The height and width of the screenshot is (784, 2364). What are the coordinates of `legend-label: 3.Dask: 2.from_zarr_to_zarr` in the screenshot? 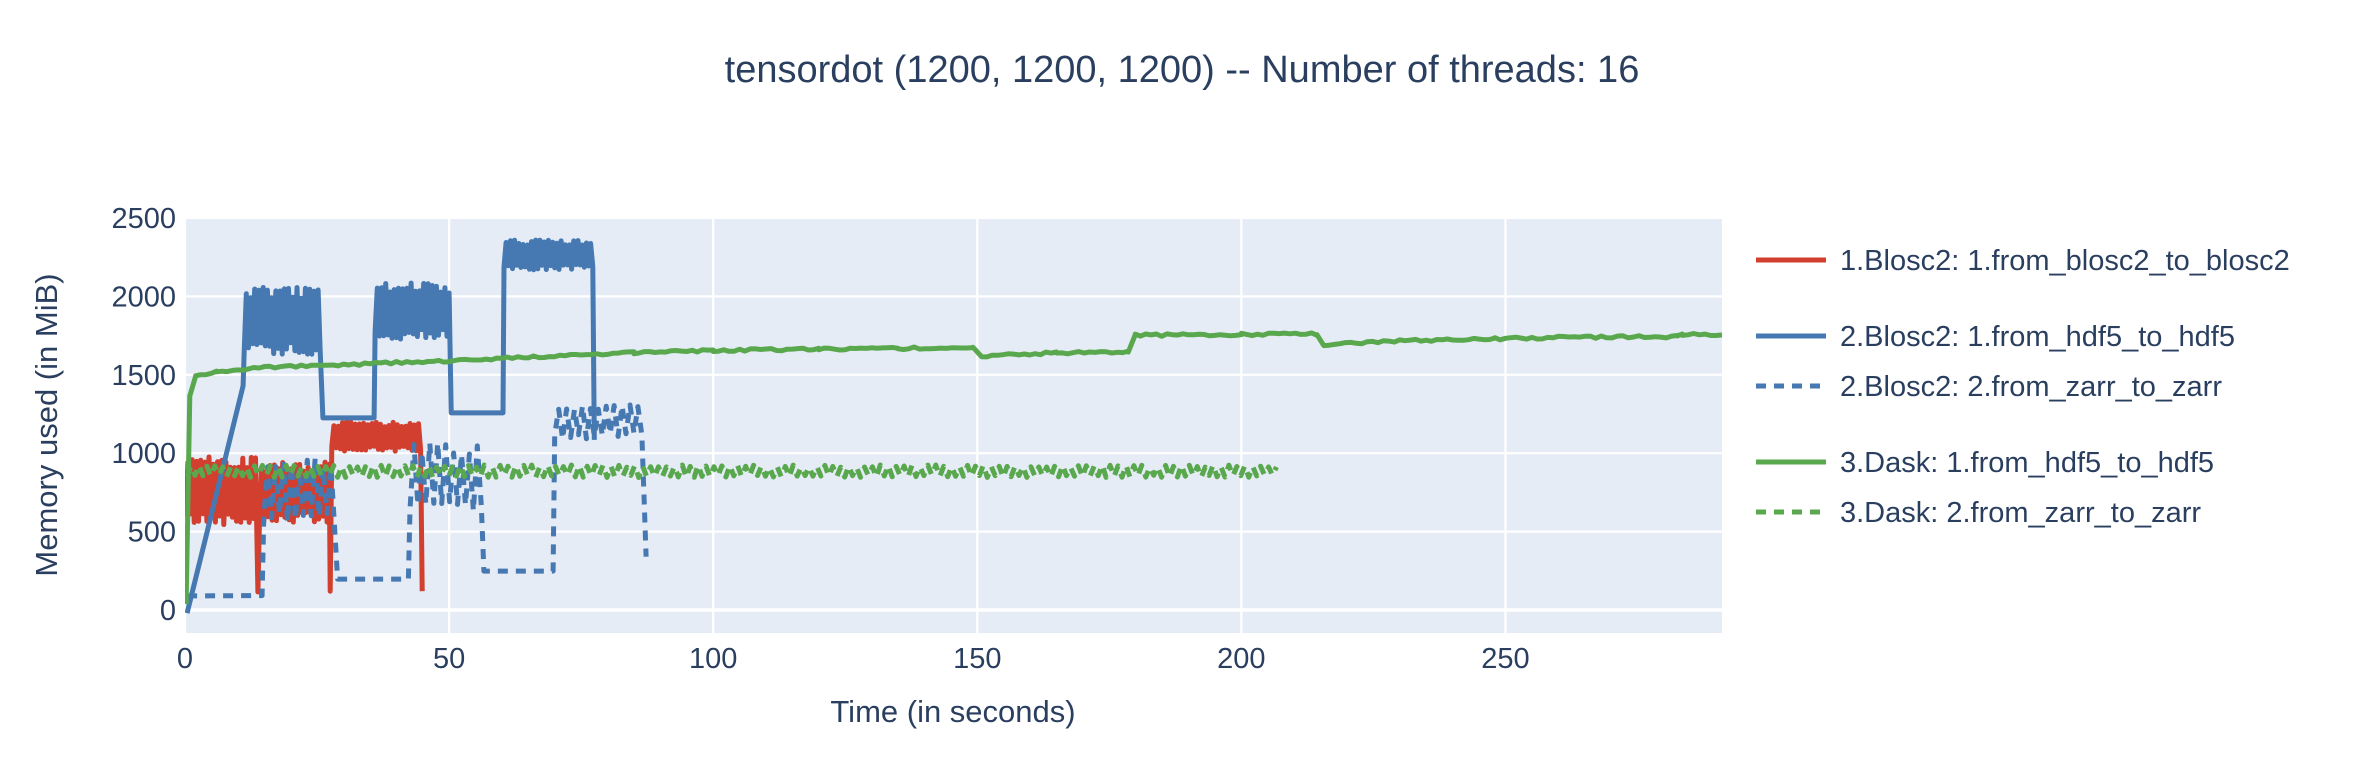 It's located at (2020, 513).